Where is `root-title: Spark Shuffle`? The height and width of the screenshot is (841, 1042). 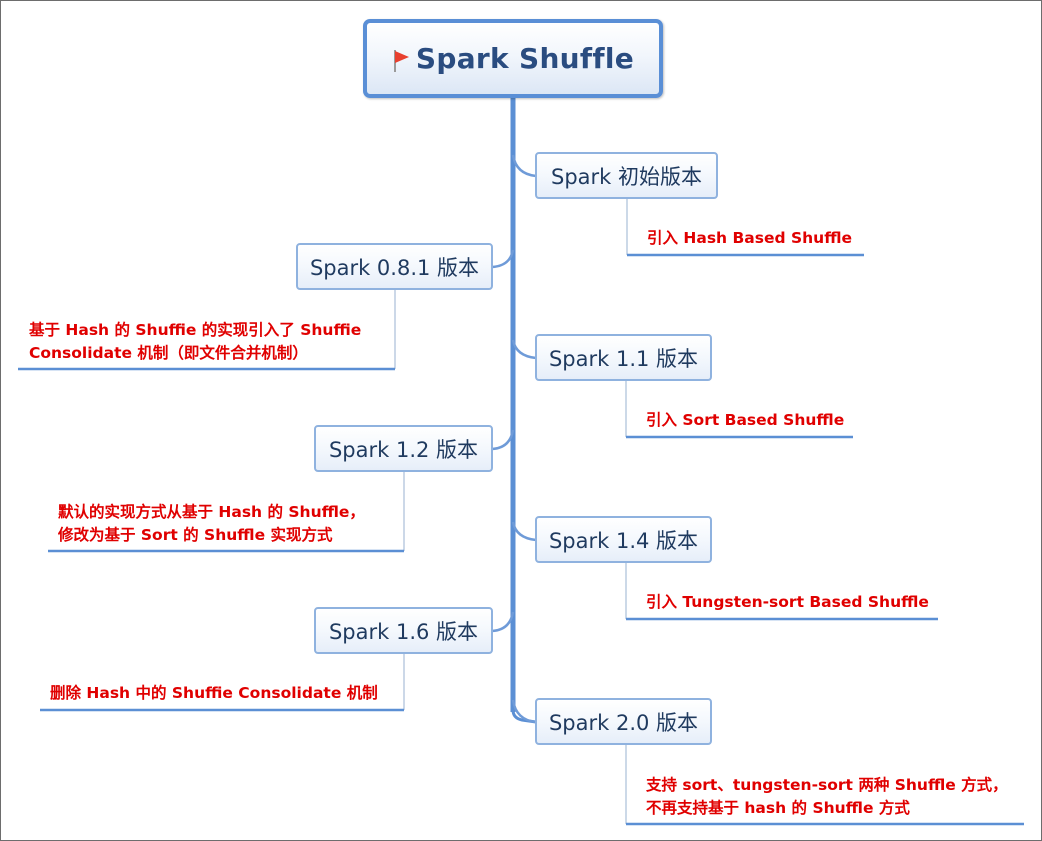 root-title: Spark Shuffle is located at coordinates (525, 58).